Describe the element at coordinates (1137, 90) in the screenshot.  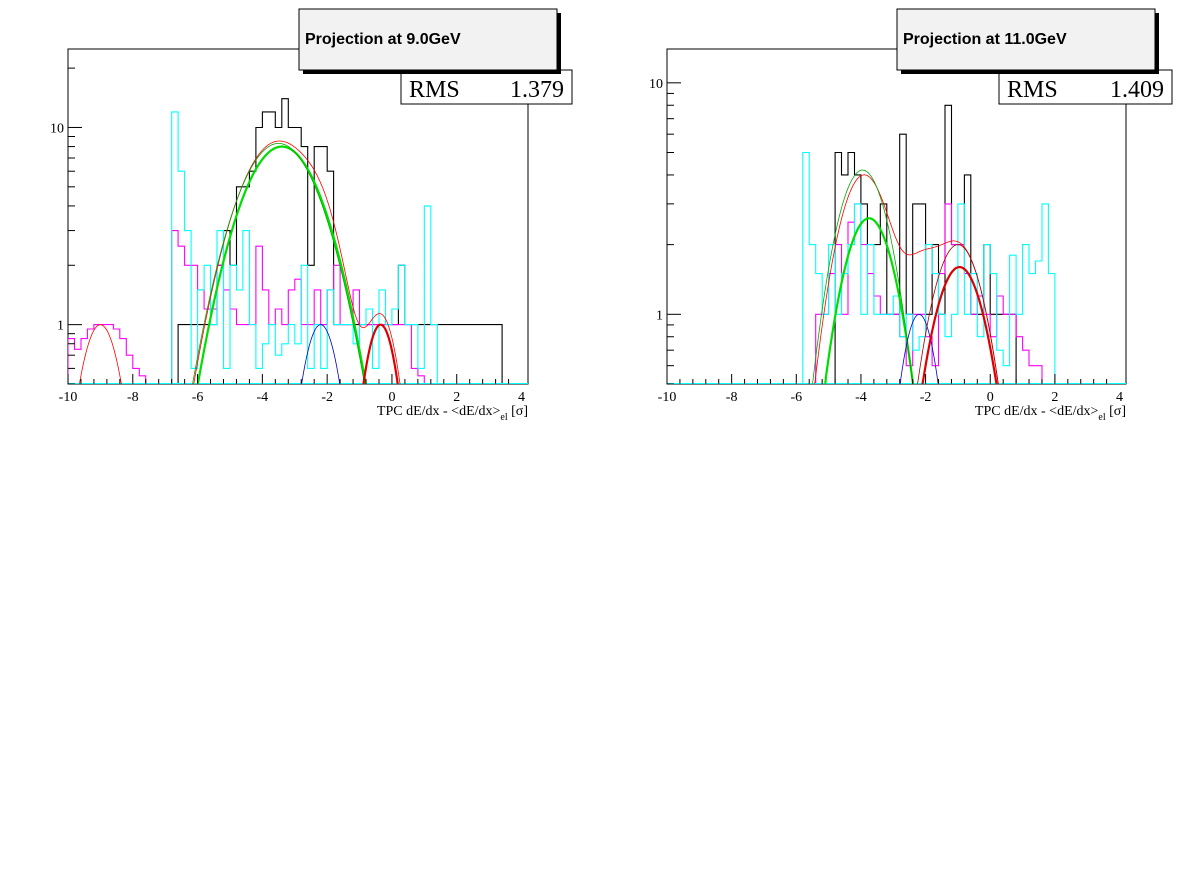
I see `stats-value: 1.409` at that location.